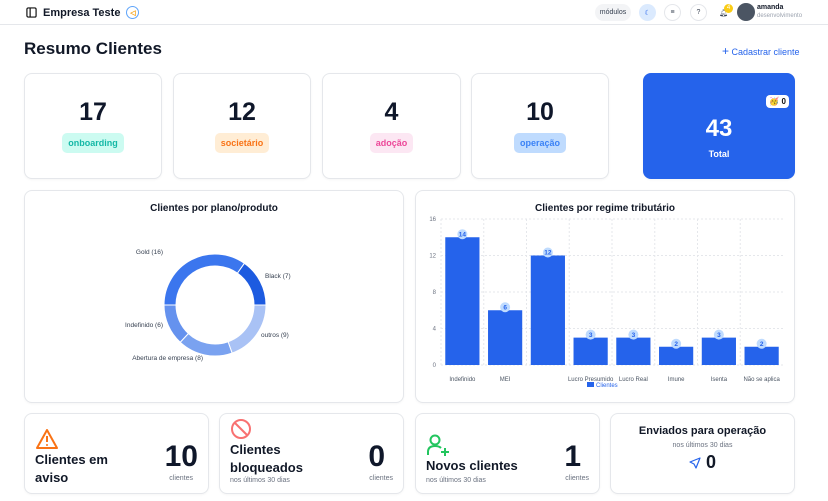 The height and width of the screenshot is (501, 828). I want to click on badge-count: 0, so click(783, 101).